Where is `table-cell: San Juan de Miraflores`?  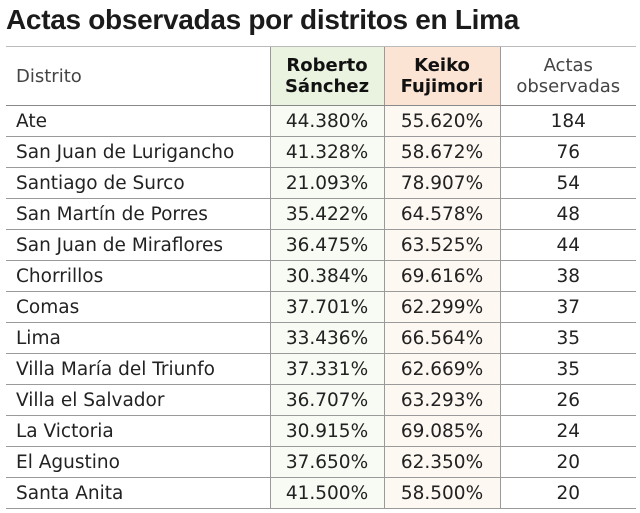 table-cell: San Juan de Miraflores is located at coordinates (138, 245).